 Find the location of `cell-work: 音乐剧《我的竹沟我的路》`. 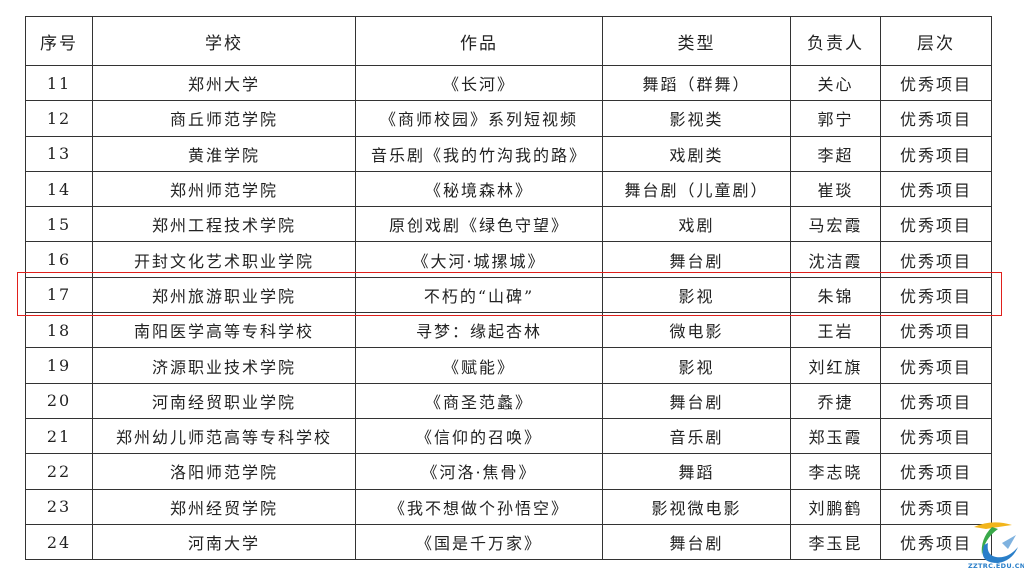

cell-work: 音乐剧《我的竹沟我的路》 is located at coordinates (479, 153).